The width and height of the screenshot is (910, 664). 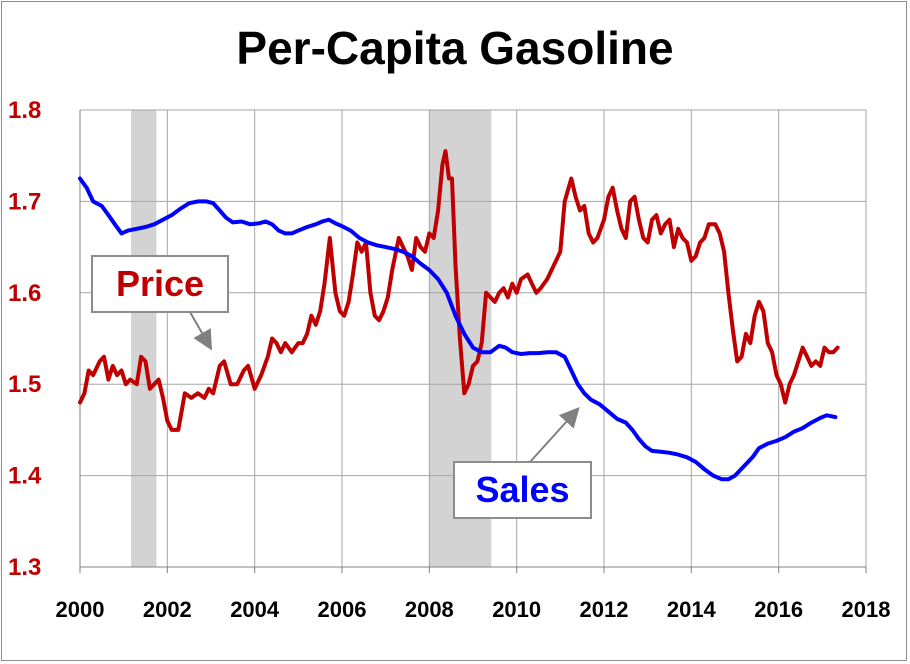 I want to click on y-tick-label: 1.5, so click(x=24, y=384).